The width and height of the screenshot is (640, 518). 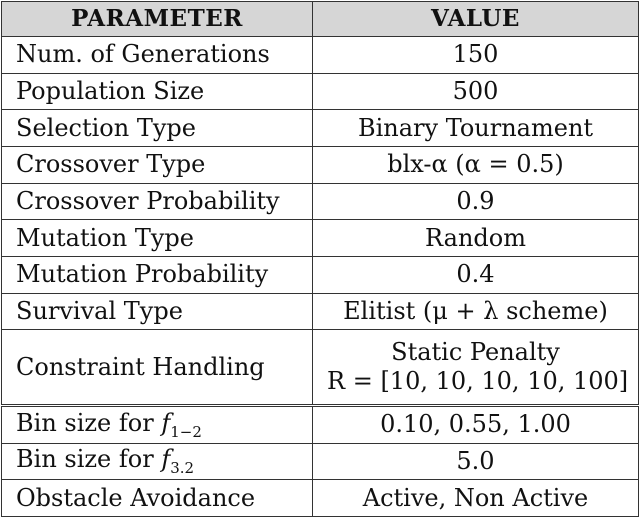 I want to click on param-cell: Mutation Type, so click(x=157, y=238).